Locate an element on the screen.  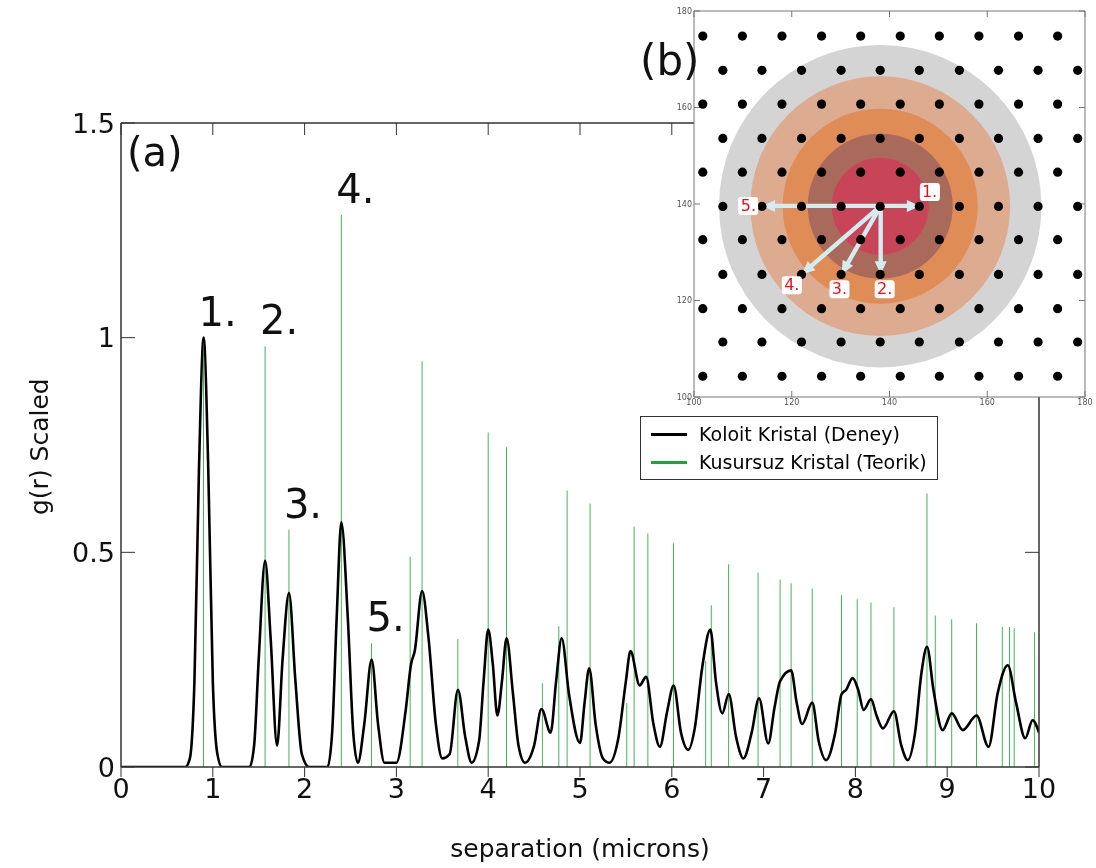
y-tick-label: 0.5 is located at coordinates (93, 552).